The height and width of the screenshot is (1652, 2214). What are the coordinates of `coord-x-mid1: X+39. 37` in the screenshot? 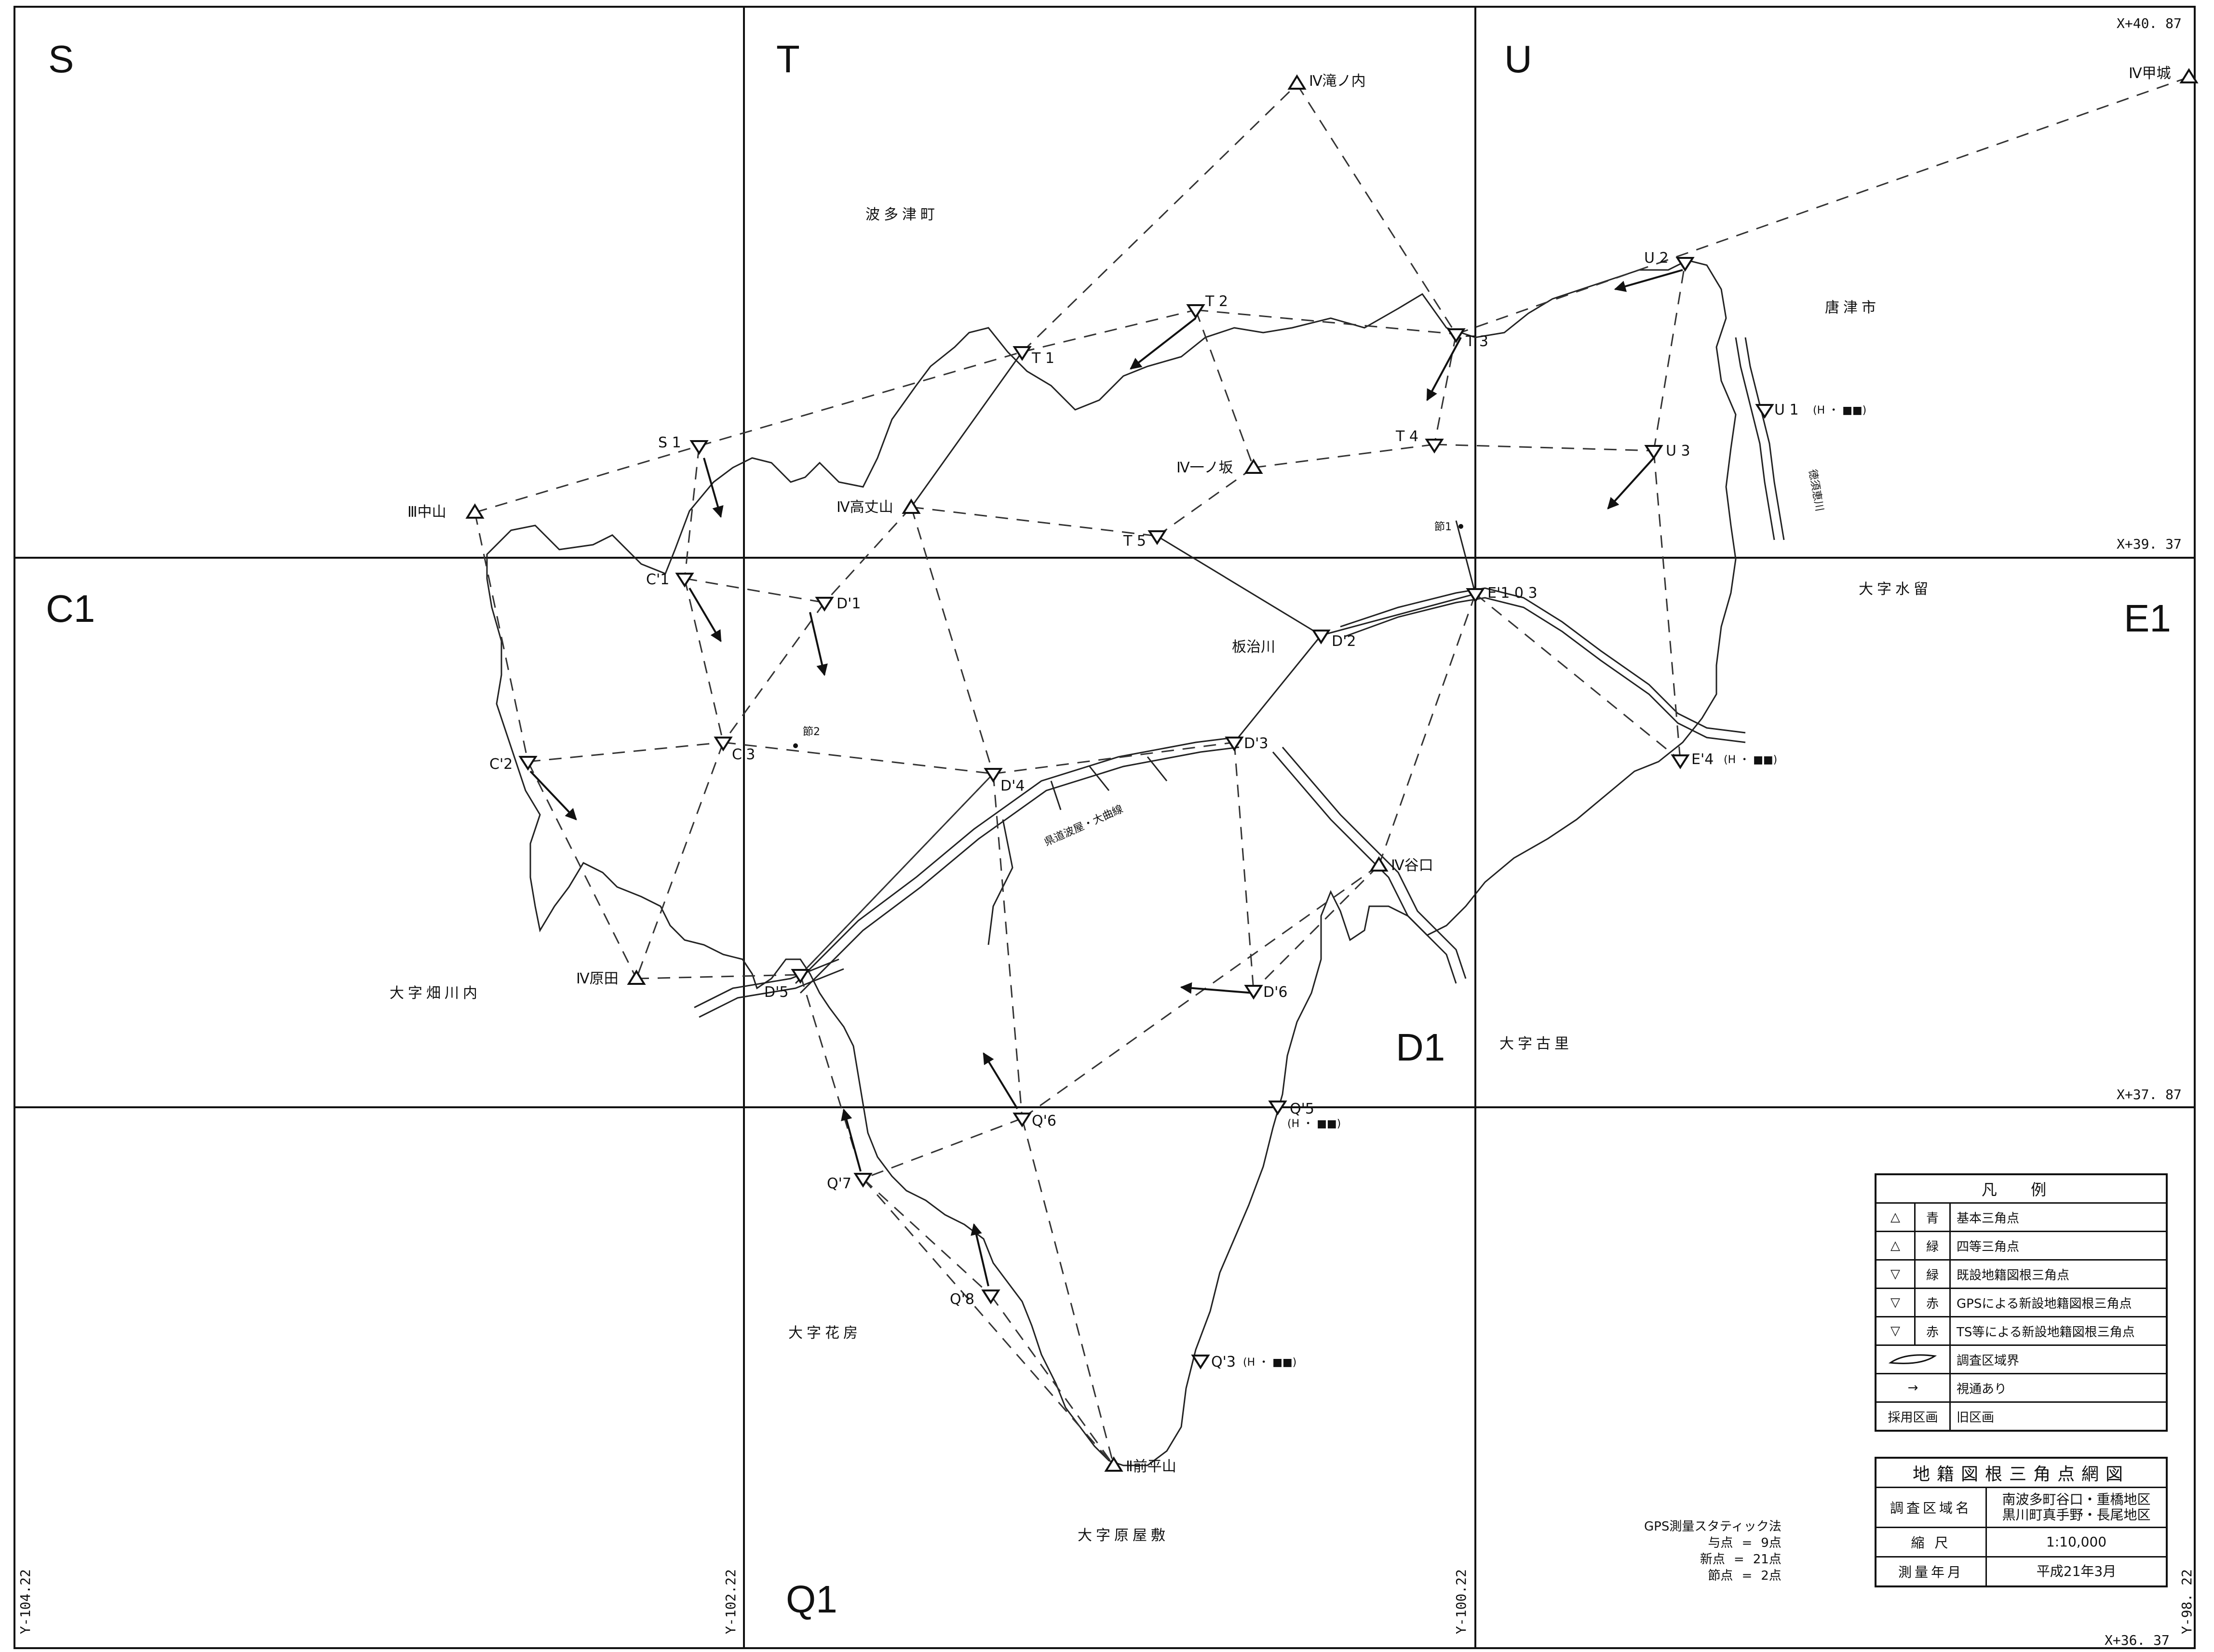 It's located at (2149, 544).